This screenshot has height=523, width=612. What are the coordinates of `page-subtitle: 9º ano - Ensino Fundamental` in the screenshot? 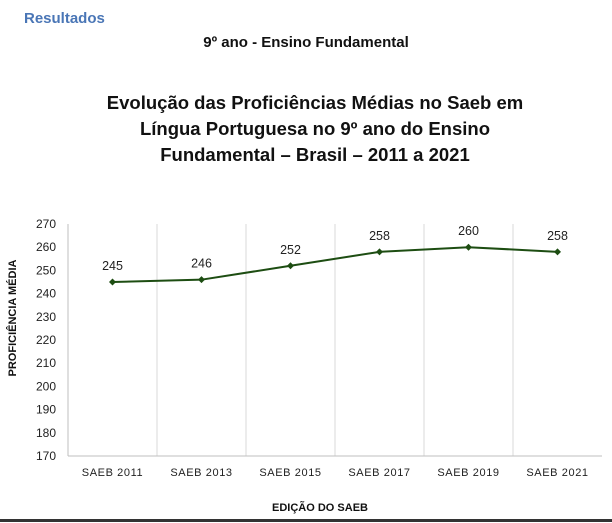 It's located at (306, 42).